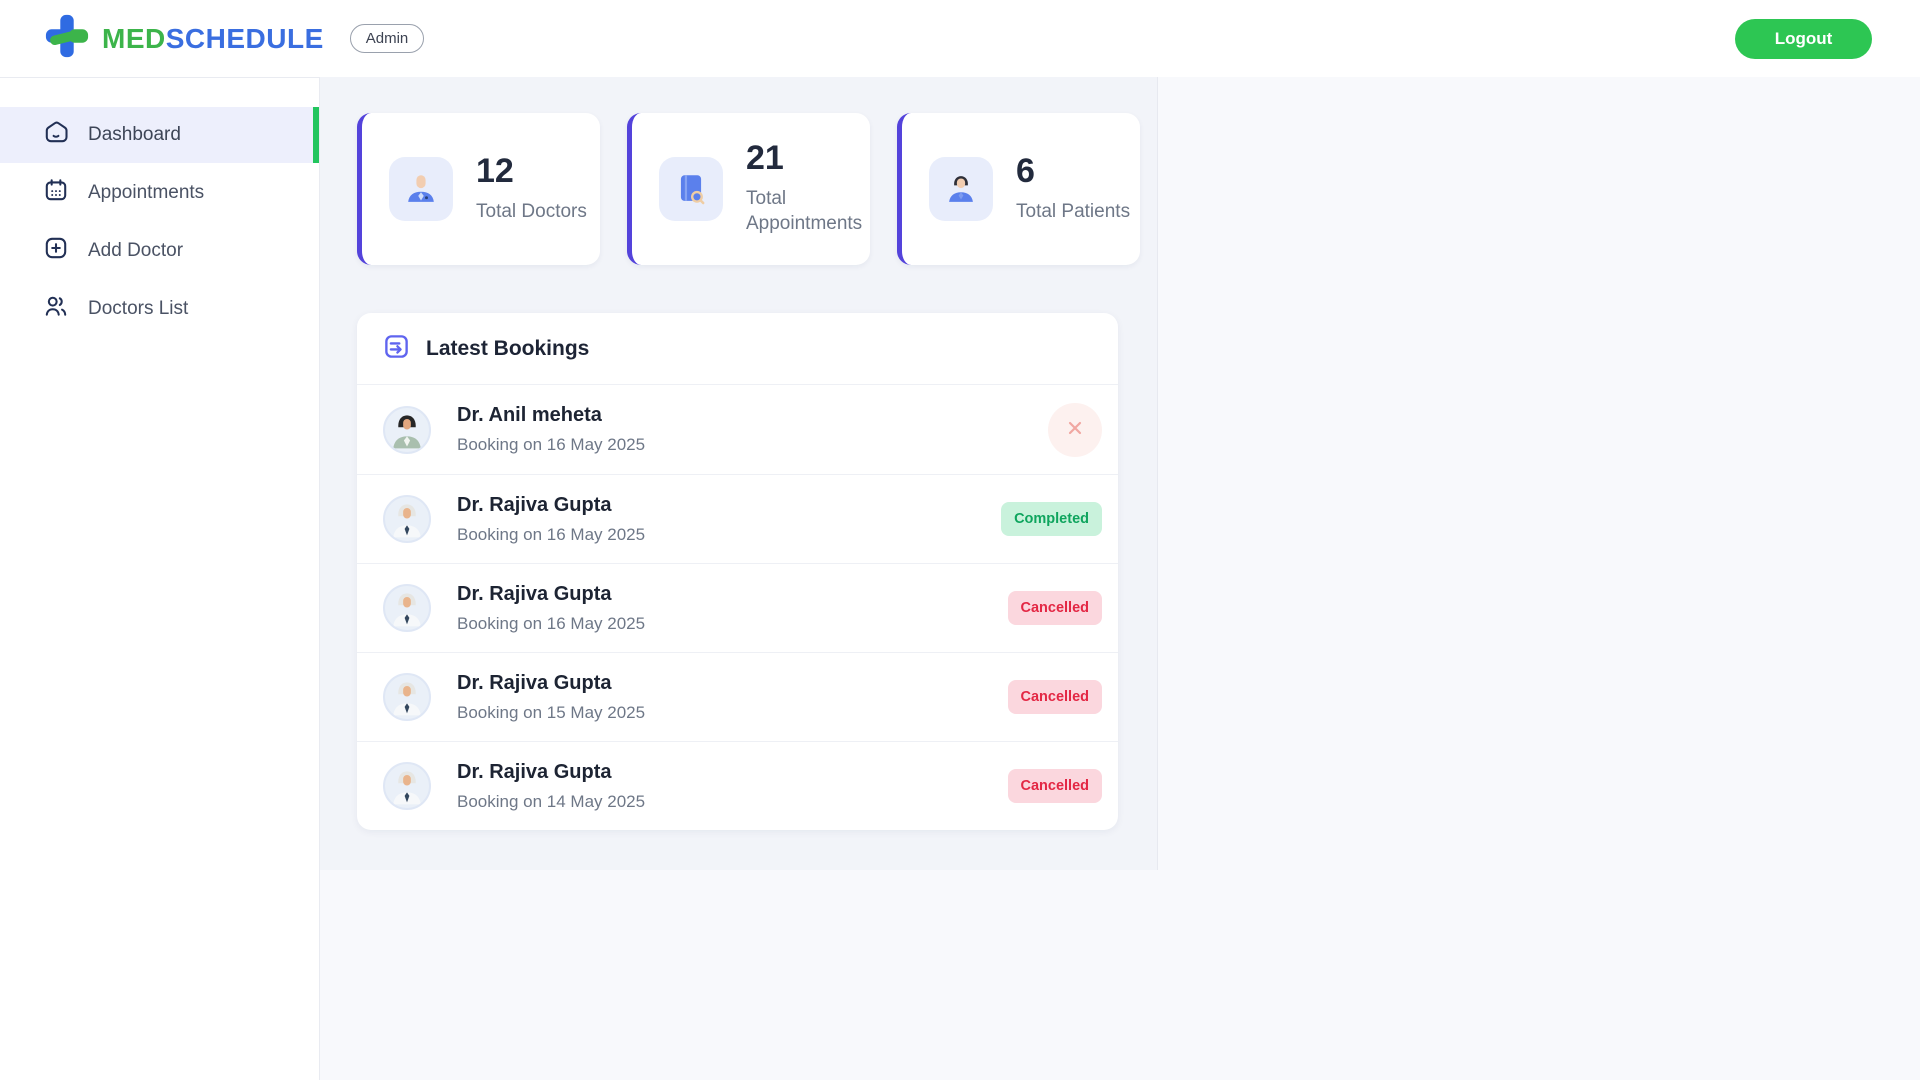  What do you see at coordinates (495, 170) in the screenshot?
I see `stat-value: 12` at bounding box center [495, 170].